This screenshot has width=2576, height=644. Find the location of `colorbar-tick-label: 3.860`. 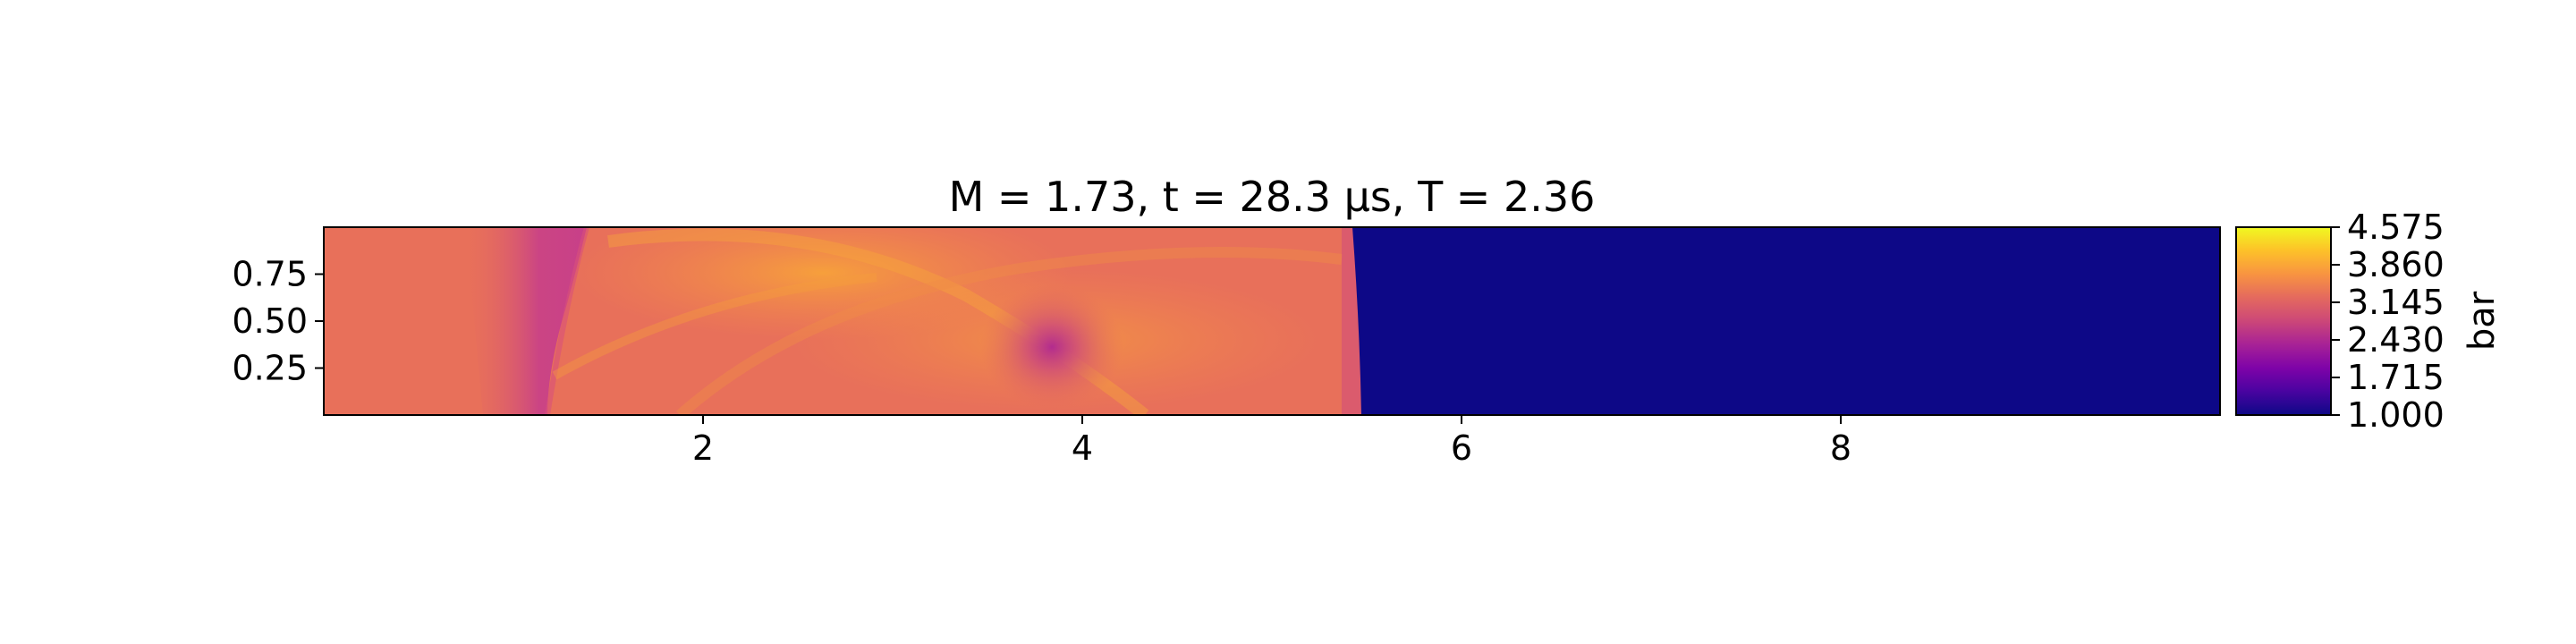

colorbar-tick-label: 3.860 is located at coordinates (2396, 264).